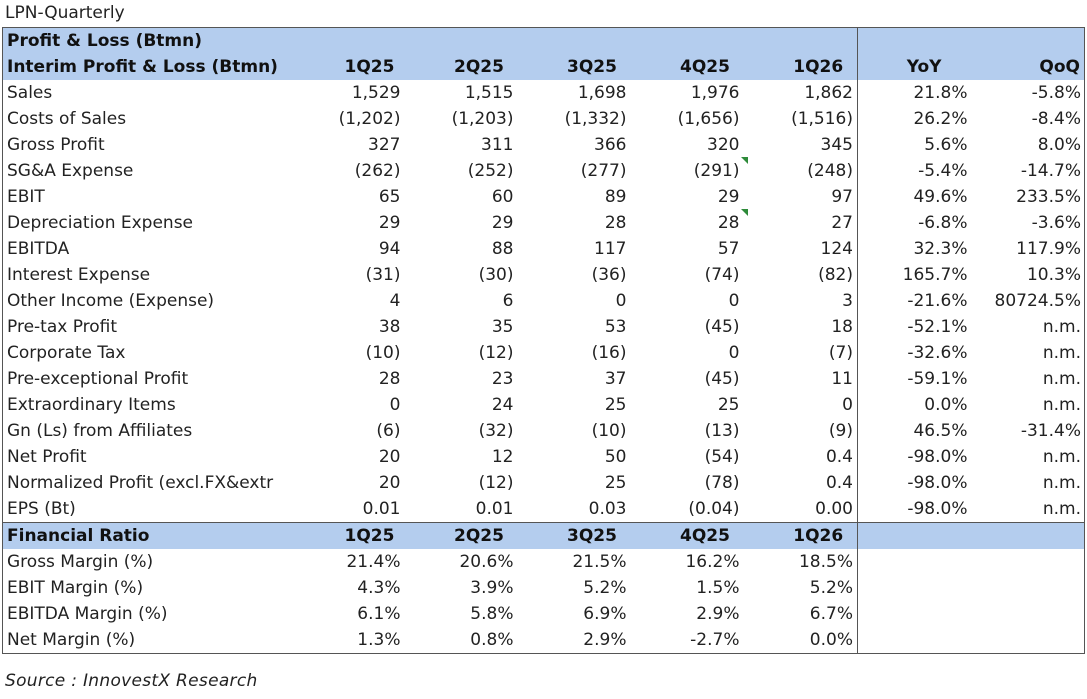 Image resolution: width=1087 pixels, height=699 pixels. What do you see at coordinates (543, 588) in the screenshot?
I see `table-row: EBIT Margin (%) 4.3% 3.9% 5.2% 1.5% 5.2%` at bounding box center [543, 588].